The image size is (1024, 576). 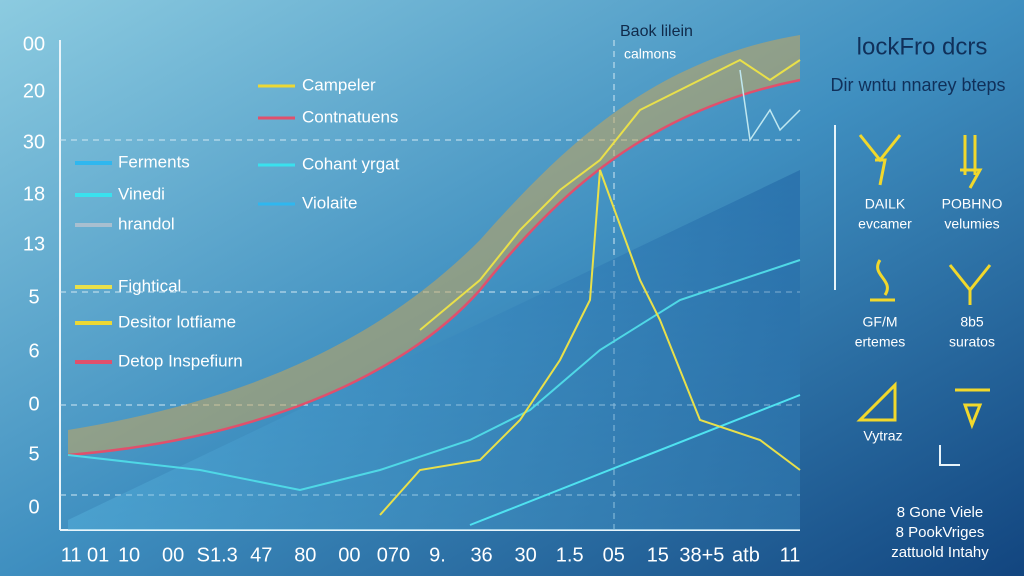 What do you see at coordinates (217, 555) in the screenshot?
I see `label: S1.3` at bounding box center [217, 555].